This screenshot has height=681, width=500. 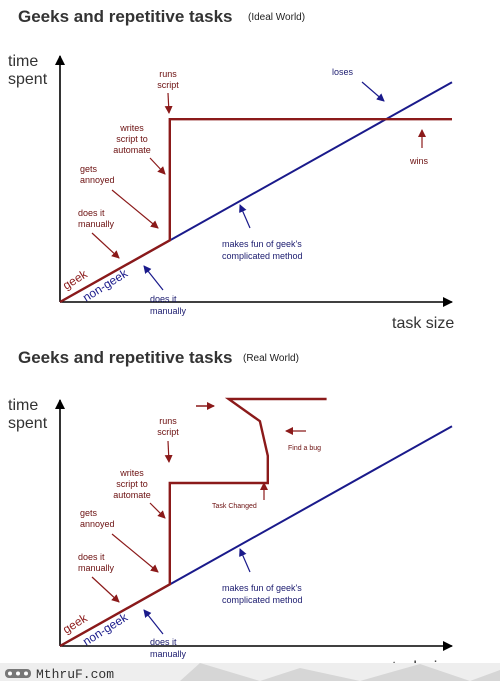 I want to click on annotation-find-a-bug-text: Find a bug, so click(x=304, y=448).